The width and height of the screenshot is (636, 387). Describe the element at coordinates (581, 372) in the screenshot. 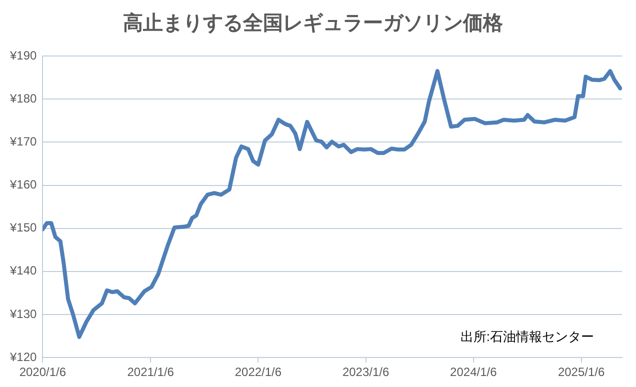

I see `x-tick-label: 2025/1/6` at that location.